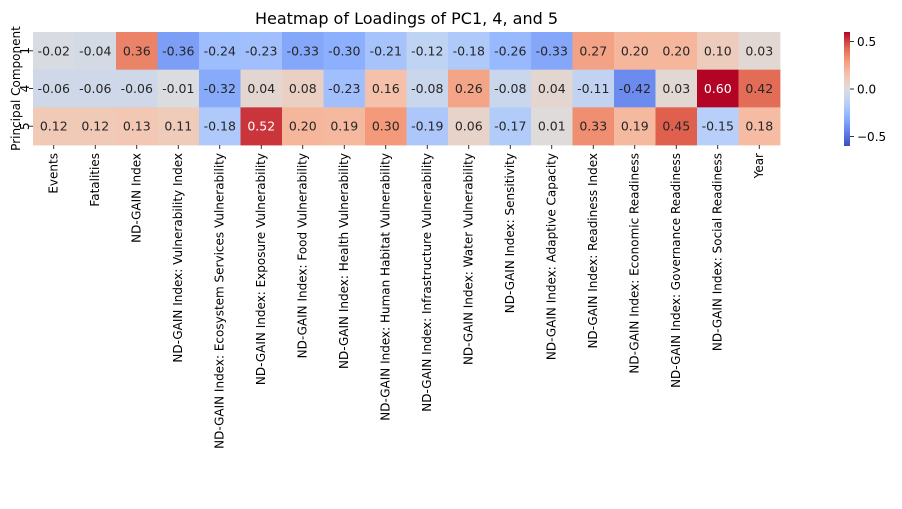 This screenshot has height=509, width=902. I want to click on cell-annotation: 0.45, so click(676, 126).